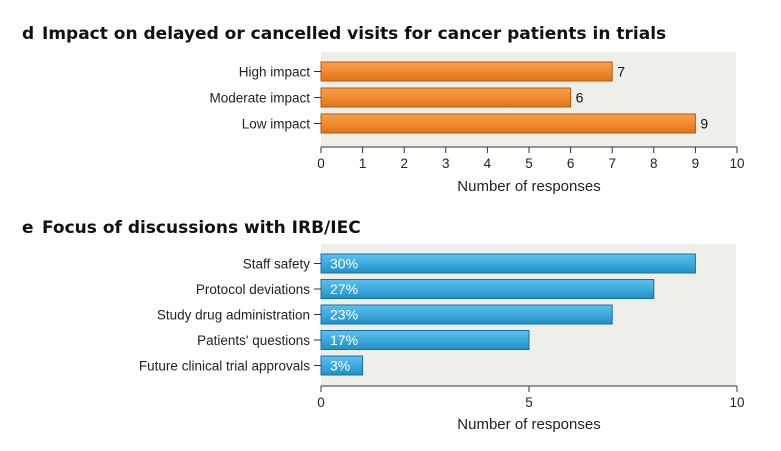 This screenshot has height=451, width=781. Describe the element at coordinates (466, 71) in the screenshot. I see `bar-high-impact` at that location.